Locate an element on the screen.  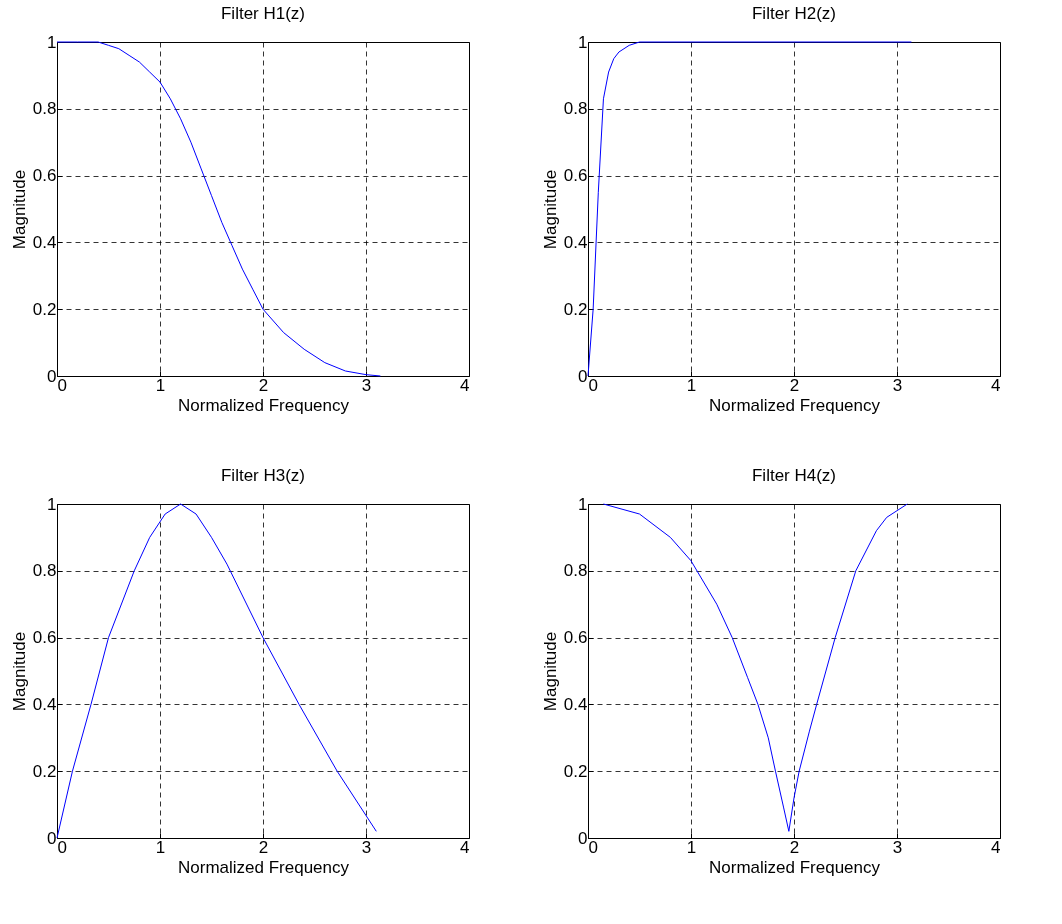
chart-title: Filter H3(z) is located at coordinates (263, 475).